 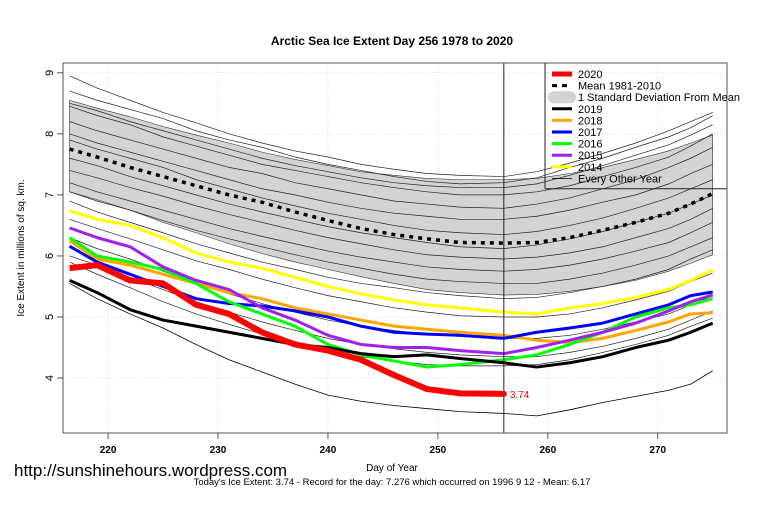 I want to click on legend-label: 2014, so click(x=590, y=168).